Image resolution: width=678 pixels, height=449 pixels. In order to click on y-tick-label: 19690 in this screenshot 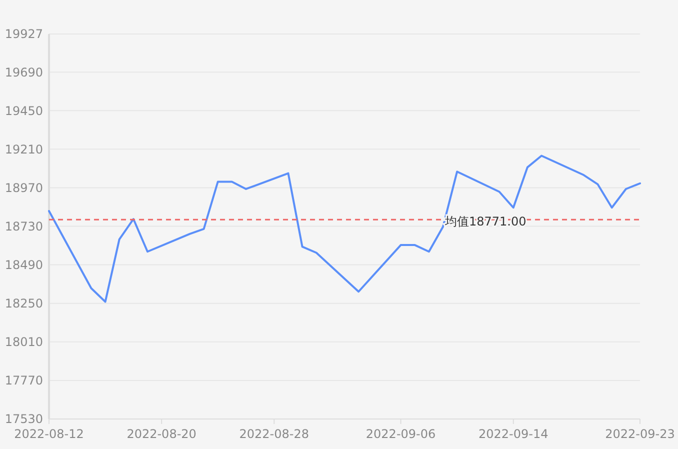, I will do `click(23, 72)`.